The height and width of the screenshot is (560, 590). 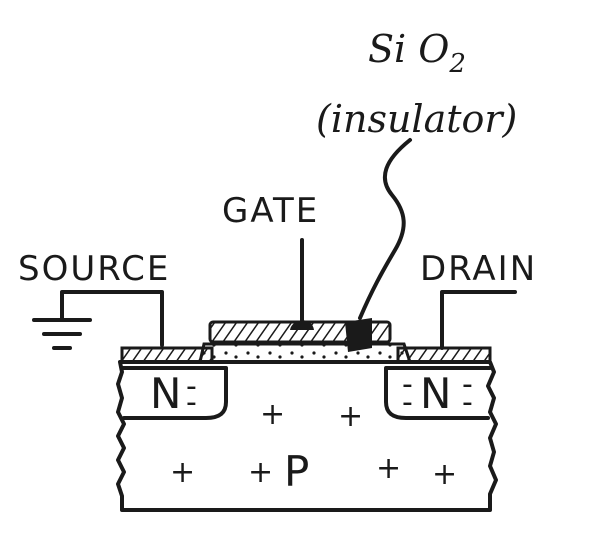 I want to click on drain-minus-sign-2: -, so click(x=407, y=402).